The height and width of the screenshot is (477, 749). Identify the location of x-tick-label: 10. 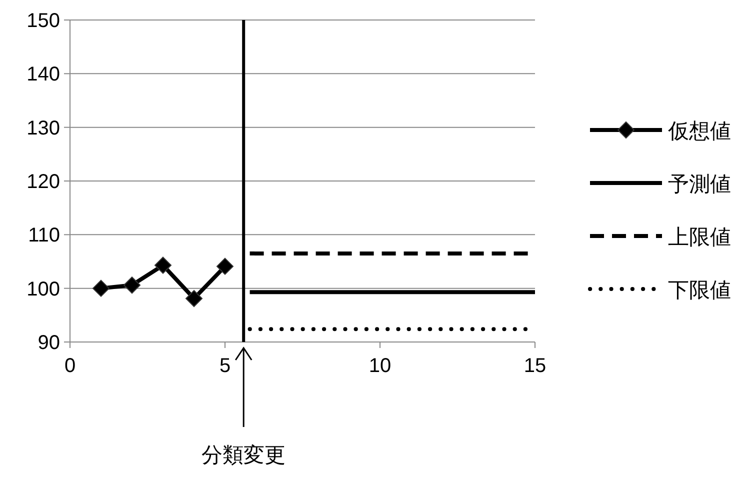
(380, 366).